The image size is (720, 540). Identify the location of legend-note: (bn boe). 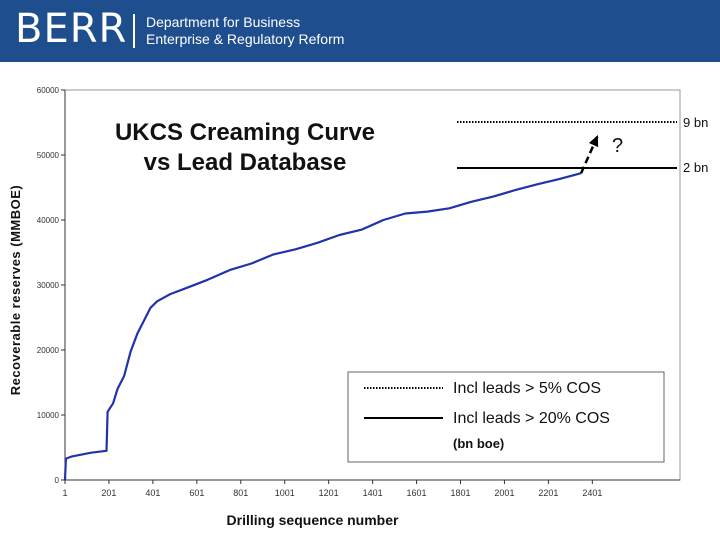
(478, 443).